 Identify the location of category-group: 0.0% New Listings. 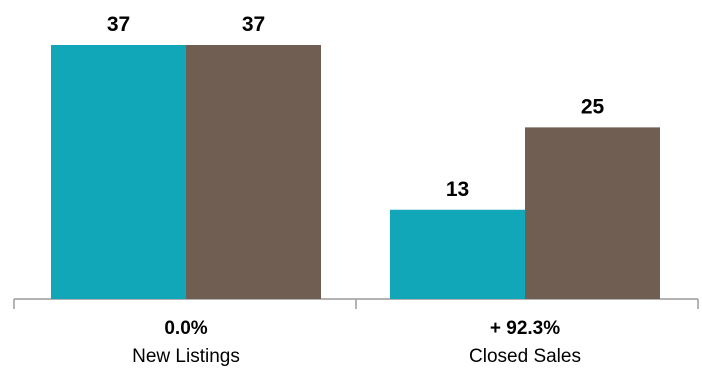
(186, 342).